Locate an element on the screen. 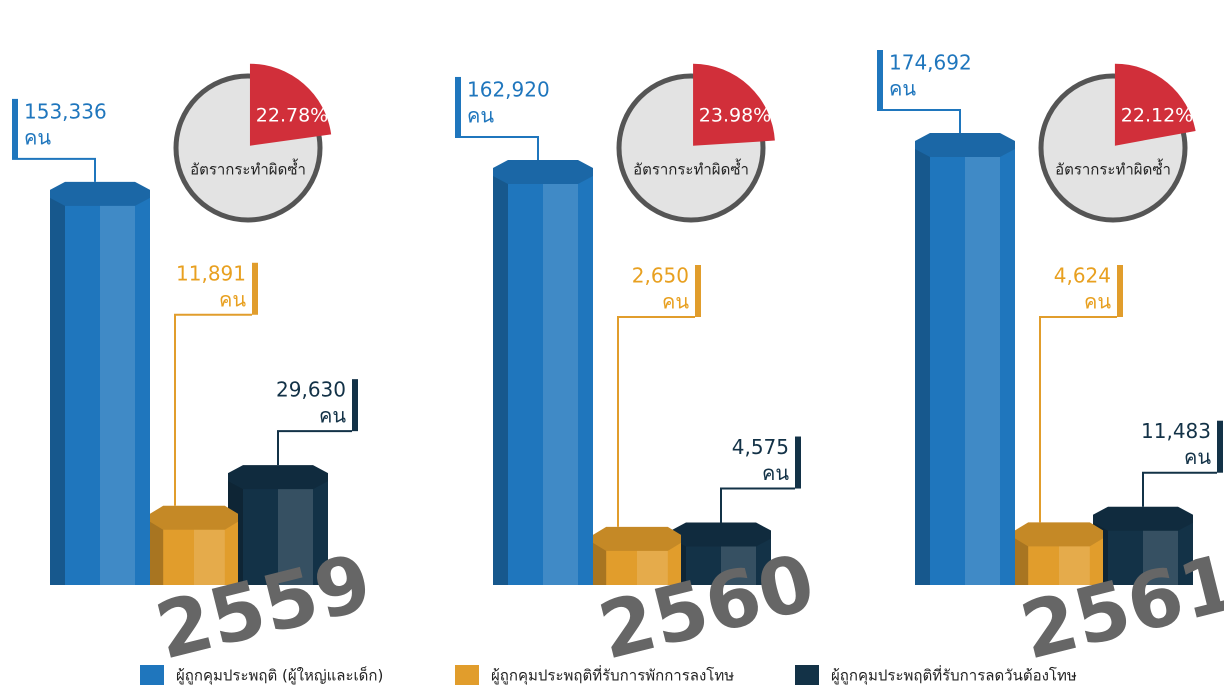 This screenshot has height=686, width=1224. value-label: 162,920 is located at coordinates (508, 89).